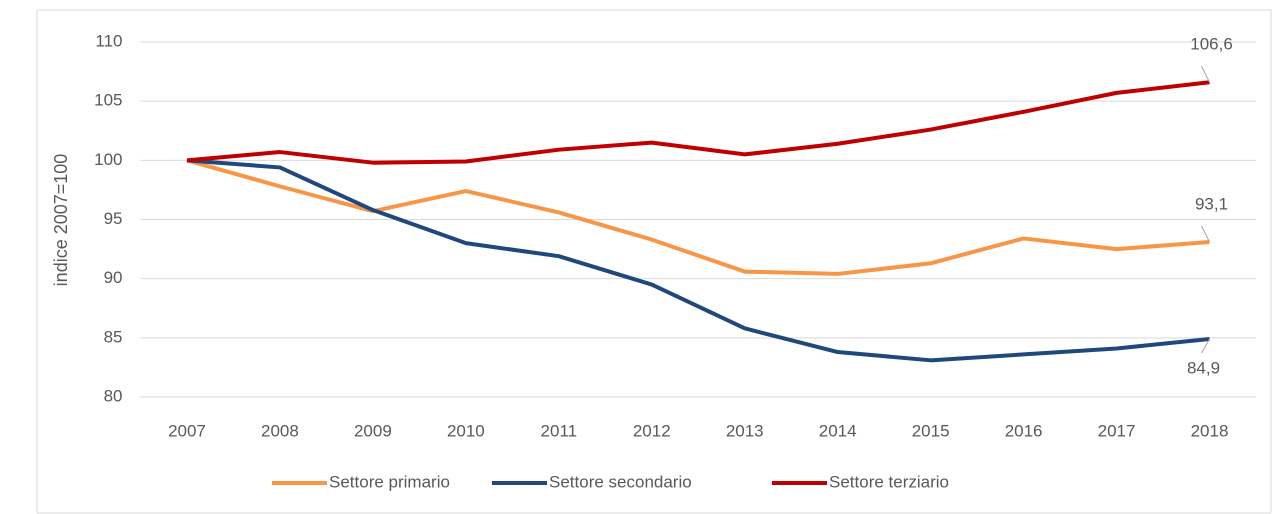 This screenshot has height=514, width=1272. I want to click on x-tick-label: 2015, so click(931, 430).